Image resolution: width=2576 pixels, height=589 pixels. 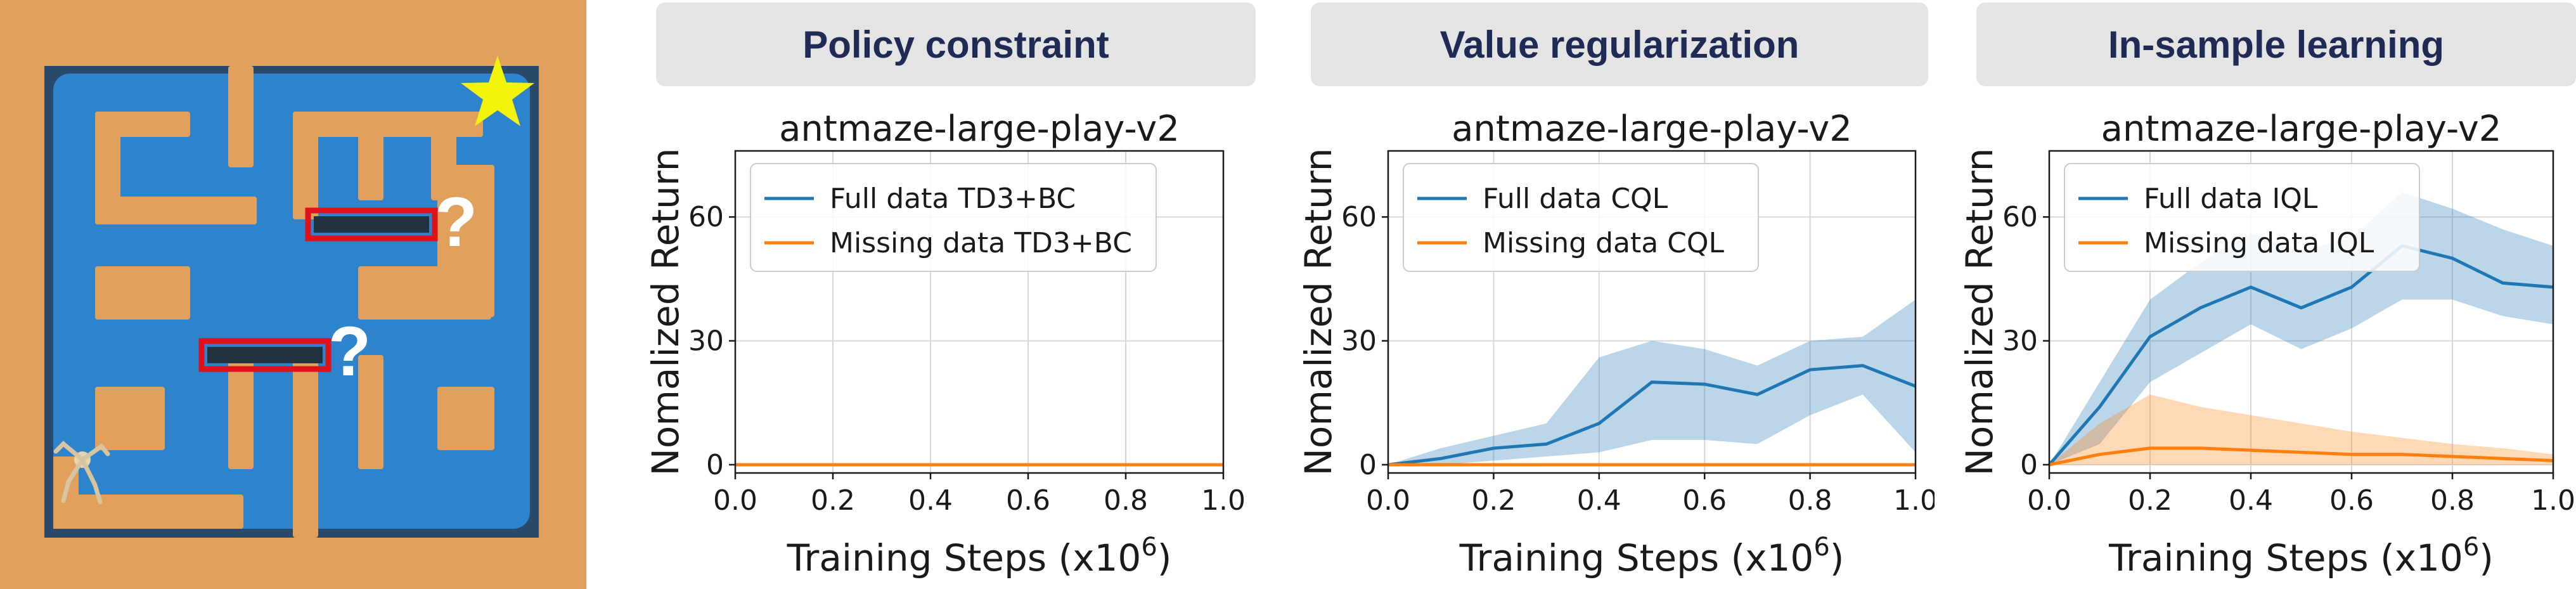 What do you see at coordinates (981, 243) in the screenshot?
I see `legend-label-1: Missing data TD3+BC` at bounding box center [981, 243].